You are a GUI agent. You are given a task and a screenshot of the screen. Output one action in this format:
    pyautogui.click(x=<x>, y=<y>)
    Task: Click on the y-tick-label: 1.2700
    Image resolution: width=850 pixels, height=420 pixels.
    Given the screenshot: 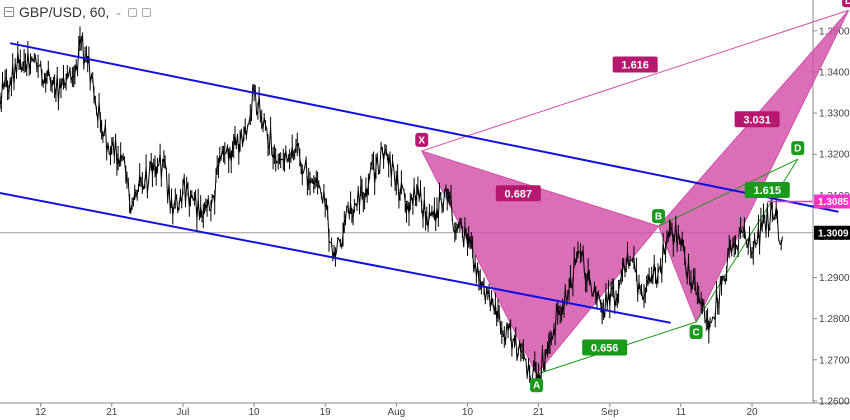 What is the action you would take?
    pyautogui.click(x=834, y=360)
    